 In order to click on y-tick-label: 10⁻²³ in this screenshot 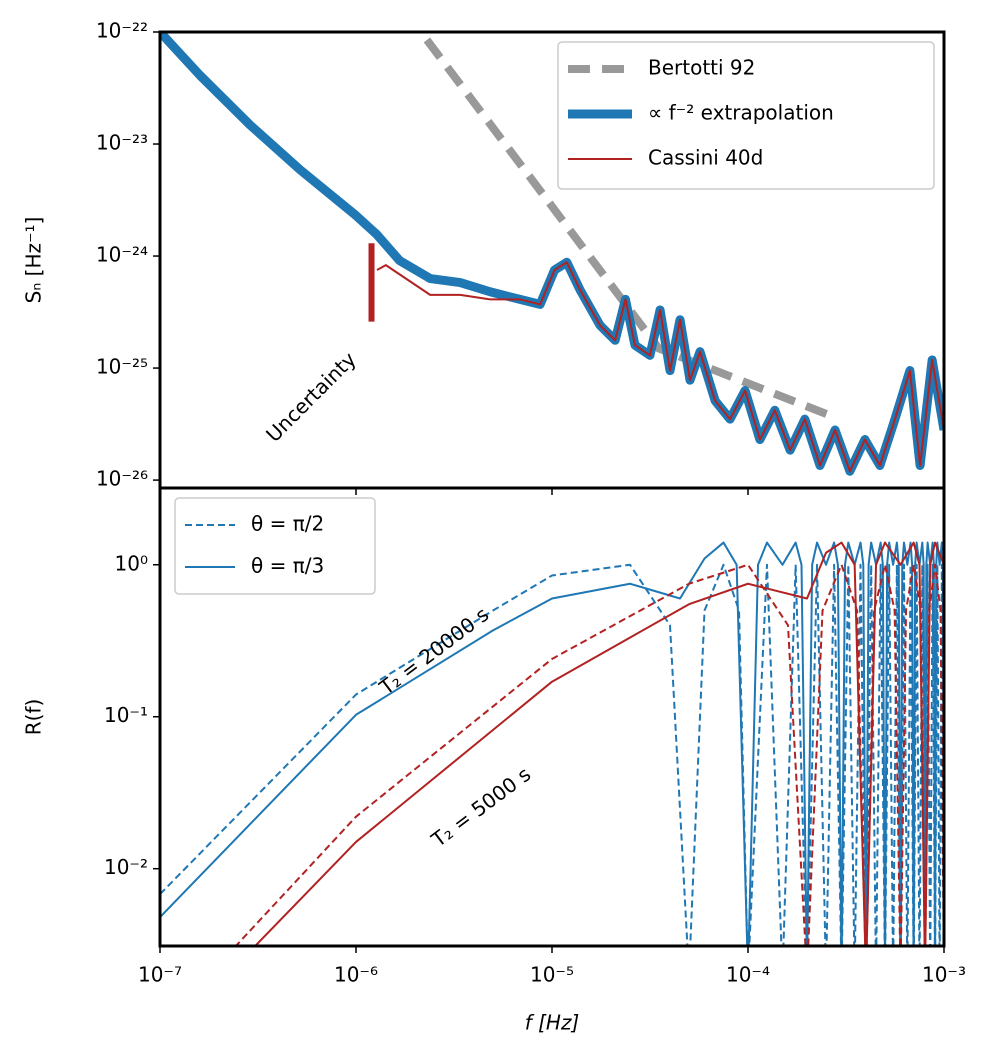, I will do `click(122, 143)`.